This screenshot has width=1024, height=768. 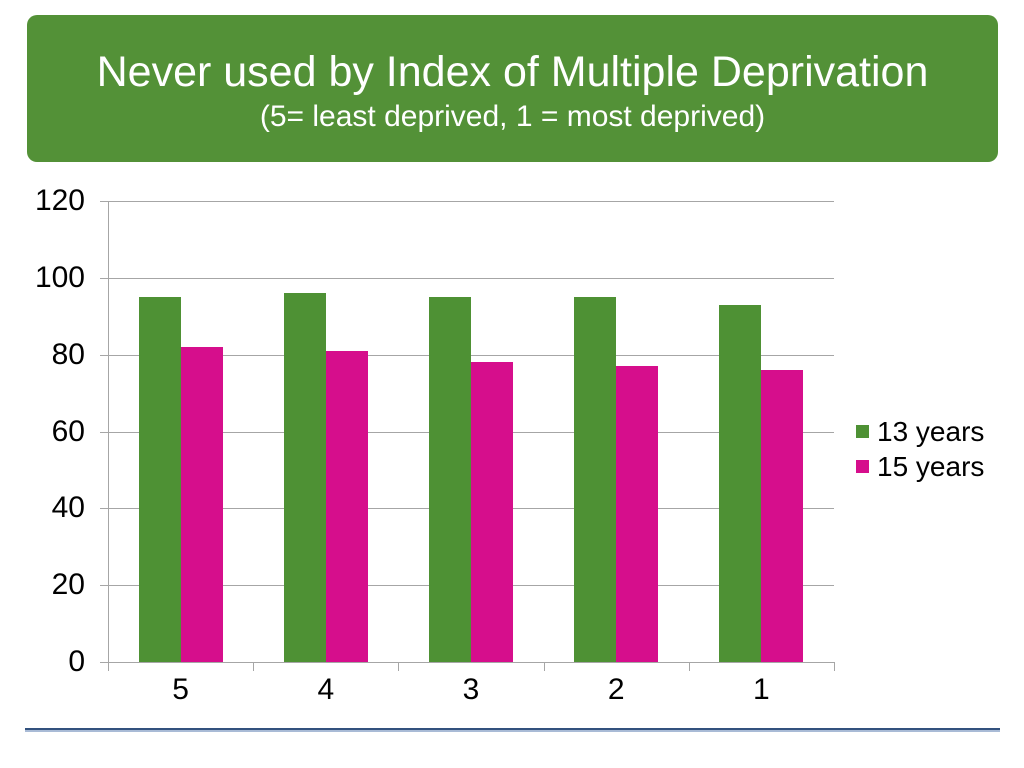 What do you see at coordinates (931, 466) in the screenshot?
I see `legend-label-15-years: 15 years` at bounding box center [931, 466].